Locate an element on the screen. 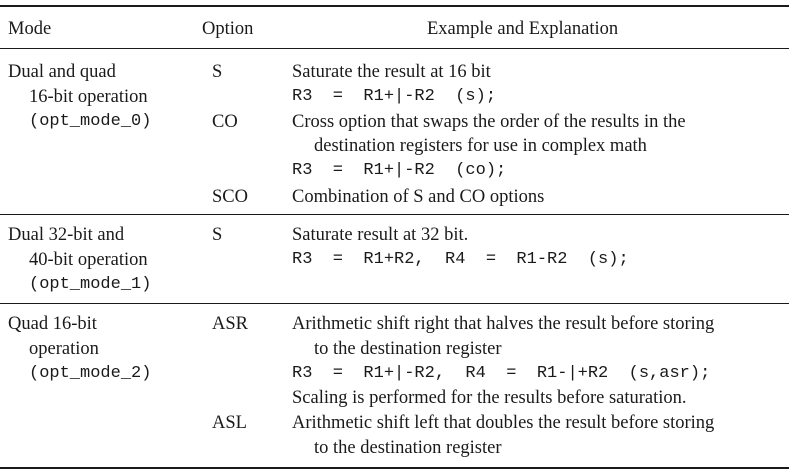 The image size is (789, 475). code-example: R3 = R1+|-R2, R4 = R1-|+R2 (s,asr); is located at coordinates (501, 373).